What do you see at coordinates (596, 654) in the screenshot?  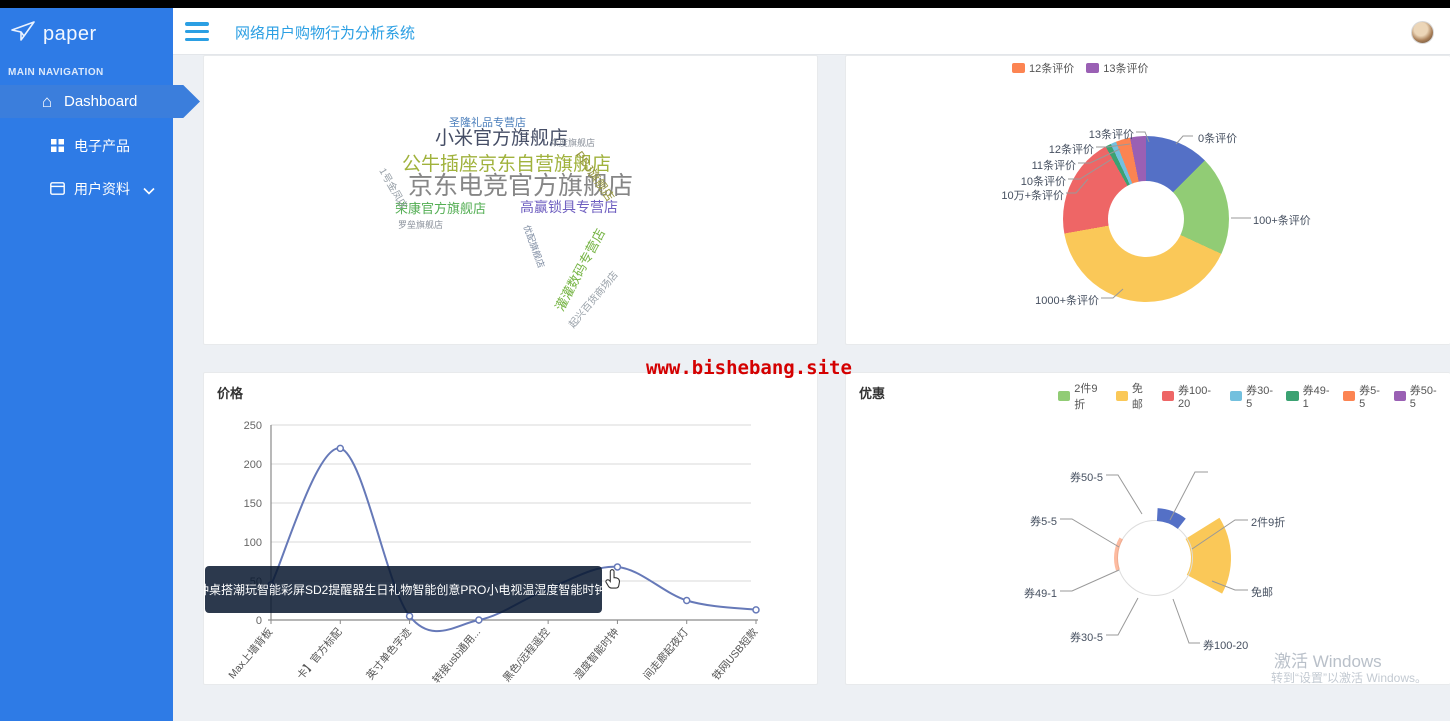 I see `svg-text: 湿度智能时钟` at bounding box center [596, 654].